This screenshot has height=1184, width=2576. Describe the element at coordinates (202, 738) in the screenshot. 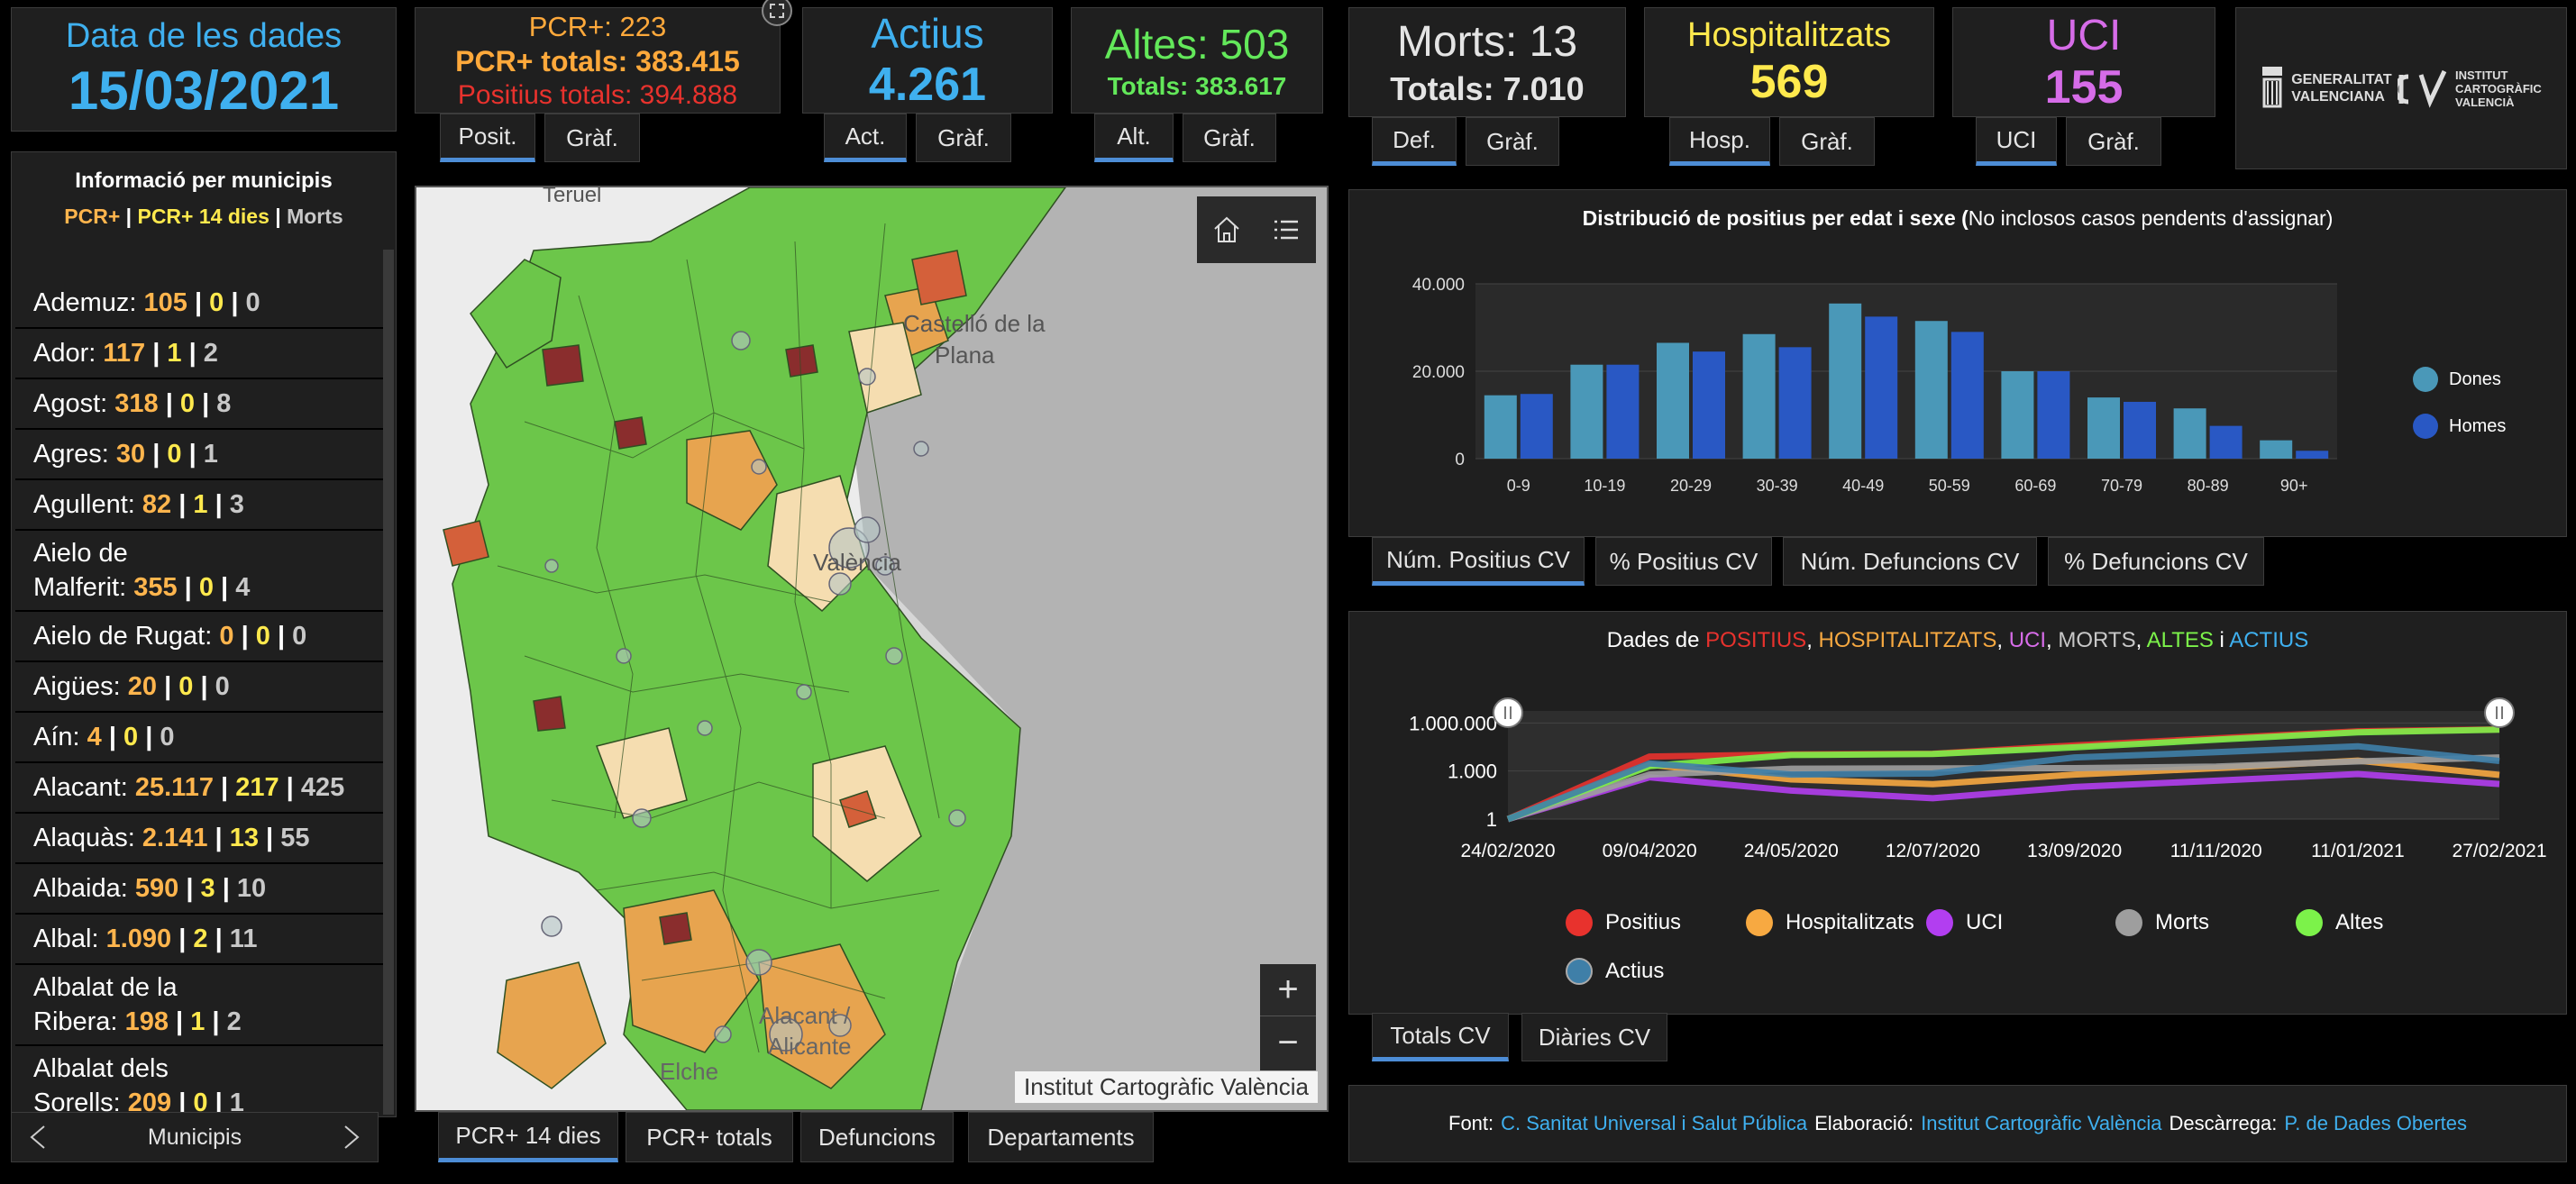

I see `municipi-row: Aín: 4 | 0 | 0` at that location.